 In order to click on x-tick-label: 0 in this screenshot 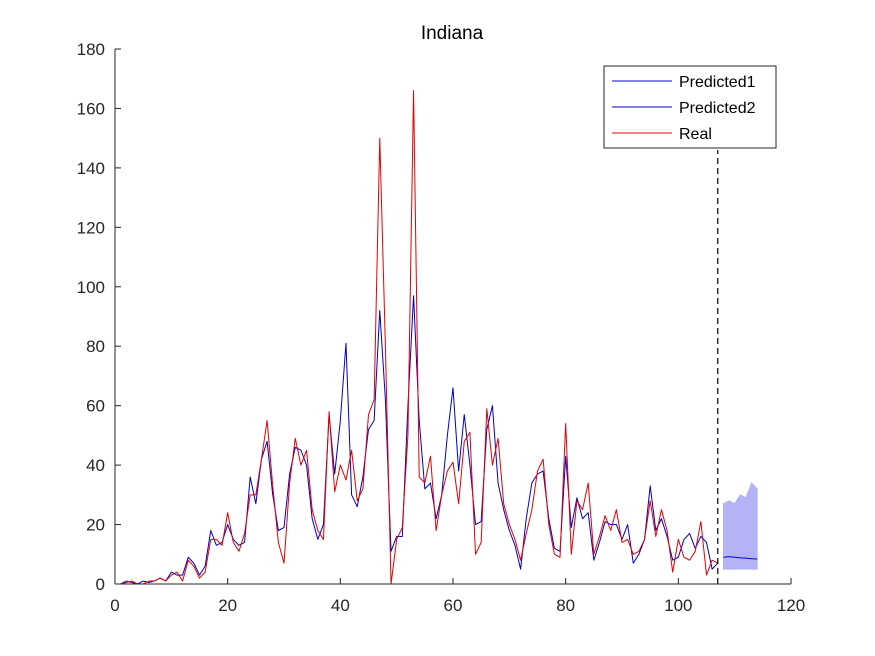, I will do `click(114, 605)`.